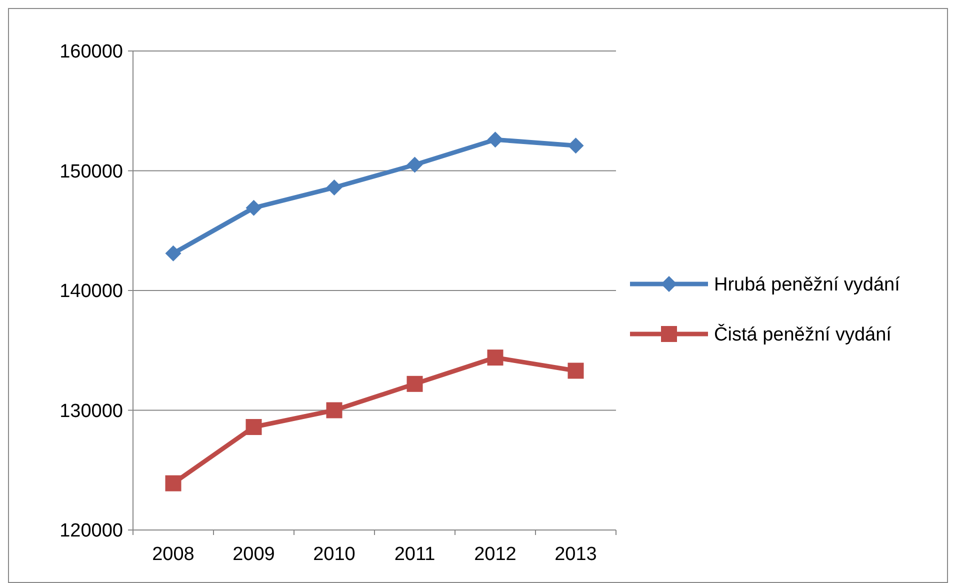  Describe the element at coordinates (91, 411) in the screenshot. I see `y-tick-label: 130000` at that location.